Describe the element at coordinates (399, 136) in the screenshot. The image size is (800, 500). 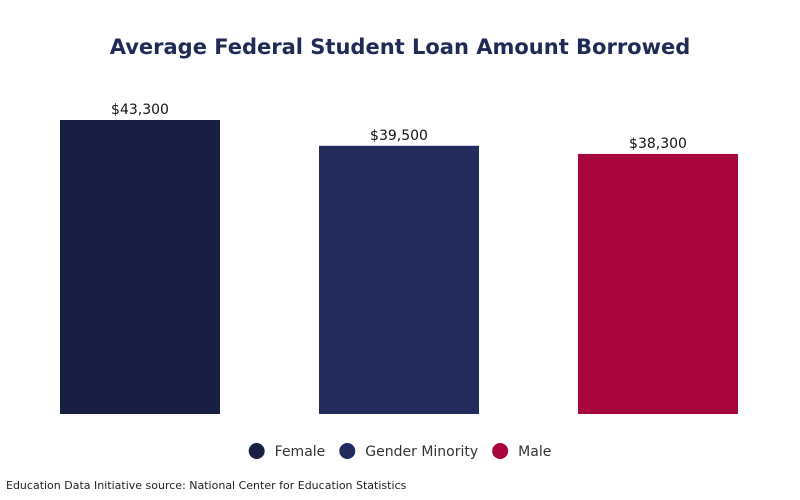
I see `value-label: $39,500` at that location.